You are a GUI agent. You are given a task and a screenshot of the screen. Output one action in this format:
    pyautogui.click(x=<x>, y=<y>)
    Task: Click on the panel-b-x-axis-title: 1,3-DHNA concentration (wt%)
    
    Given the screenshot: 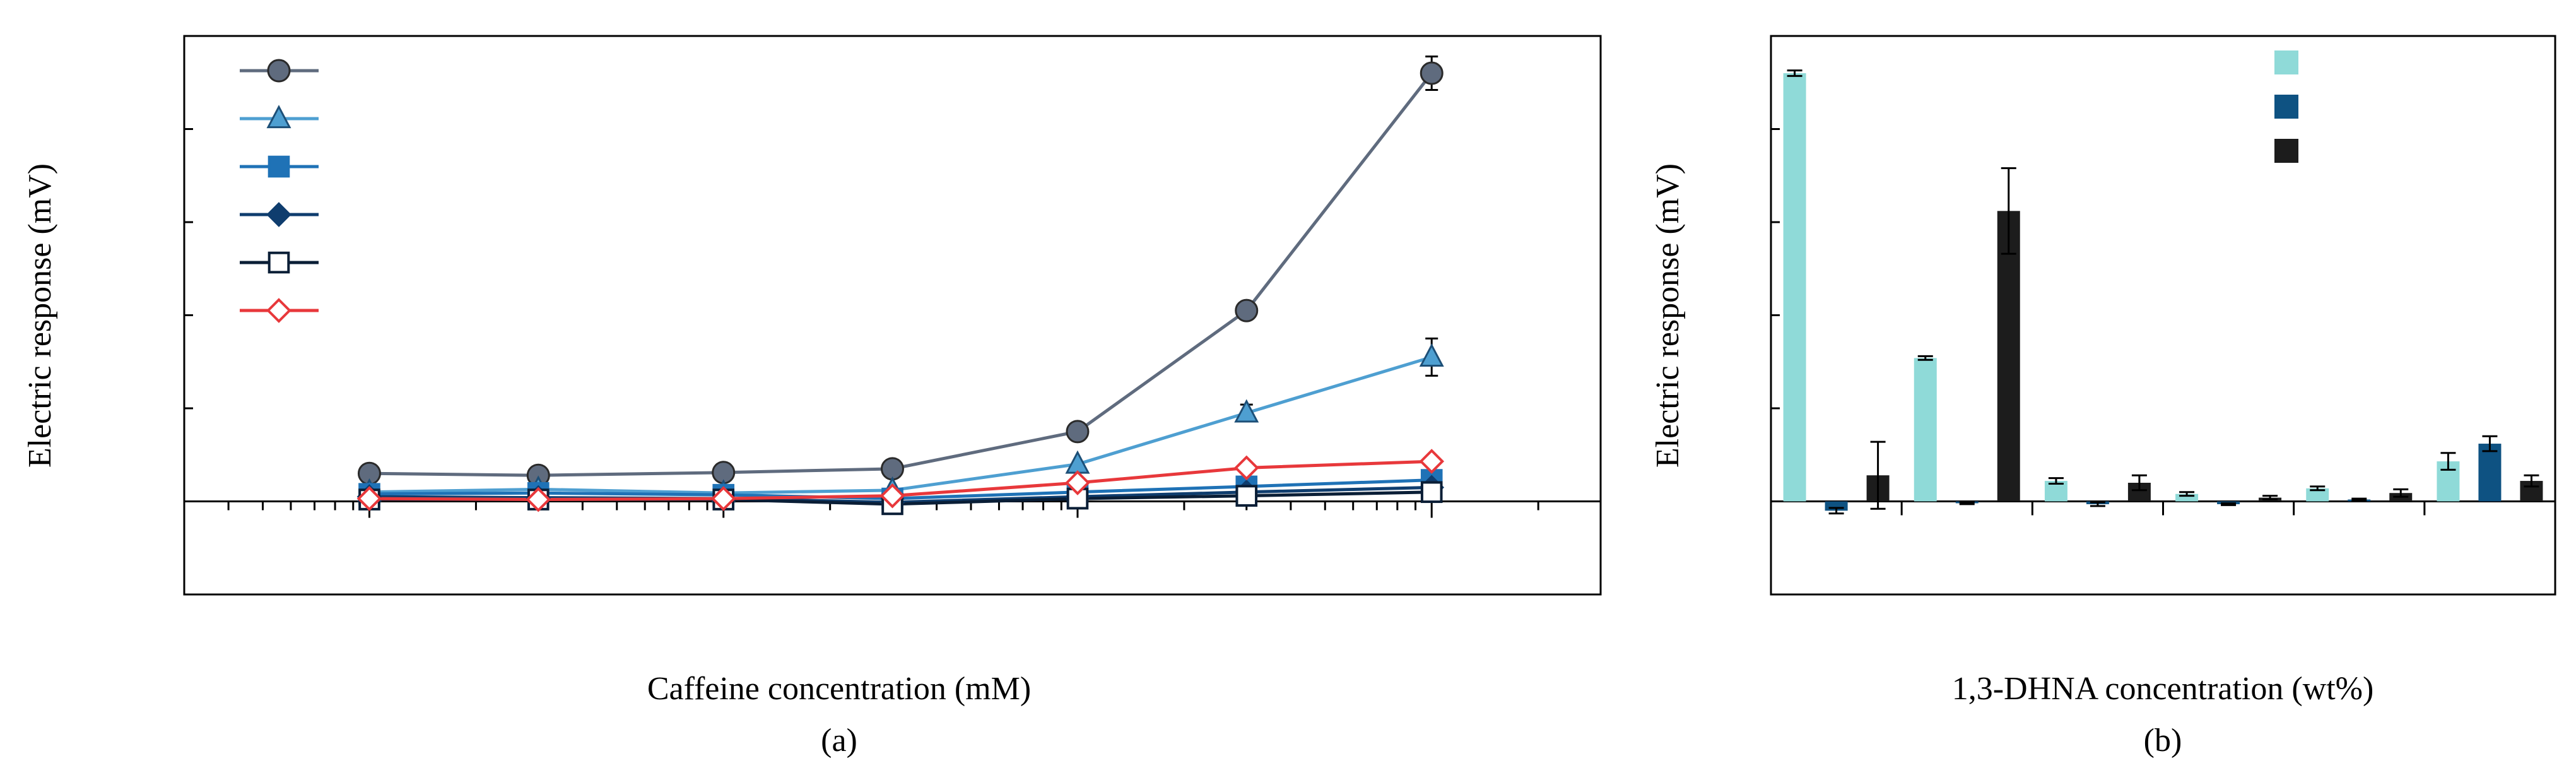 What is the action you would take?
    pyautogui.click(x=2163, y=689)
    